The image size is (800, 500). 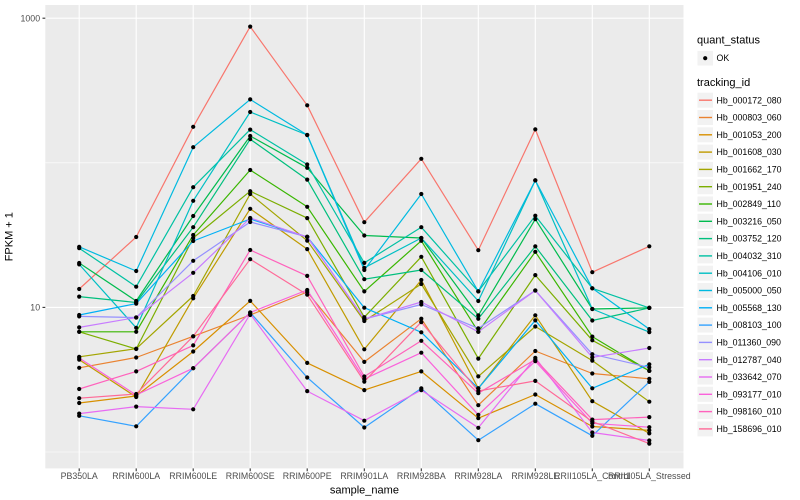 I want to click on svg-text: Hb_004106_010, so click(x=749, y=273).